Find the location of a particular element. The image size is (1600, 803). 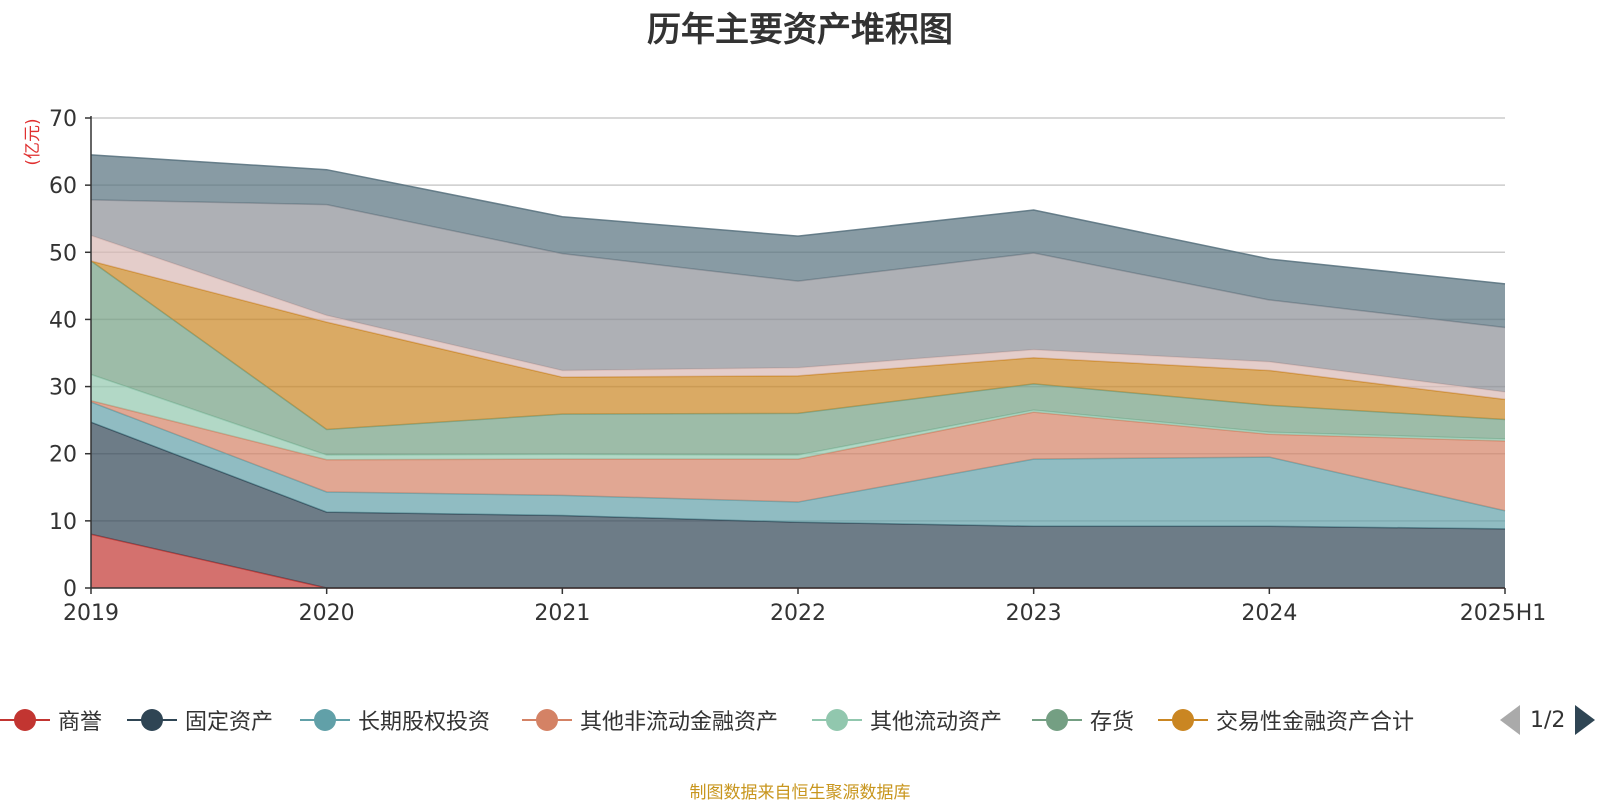

x-tick-label: 2019 is located at coordinates (91, 613).